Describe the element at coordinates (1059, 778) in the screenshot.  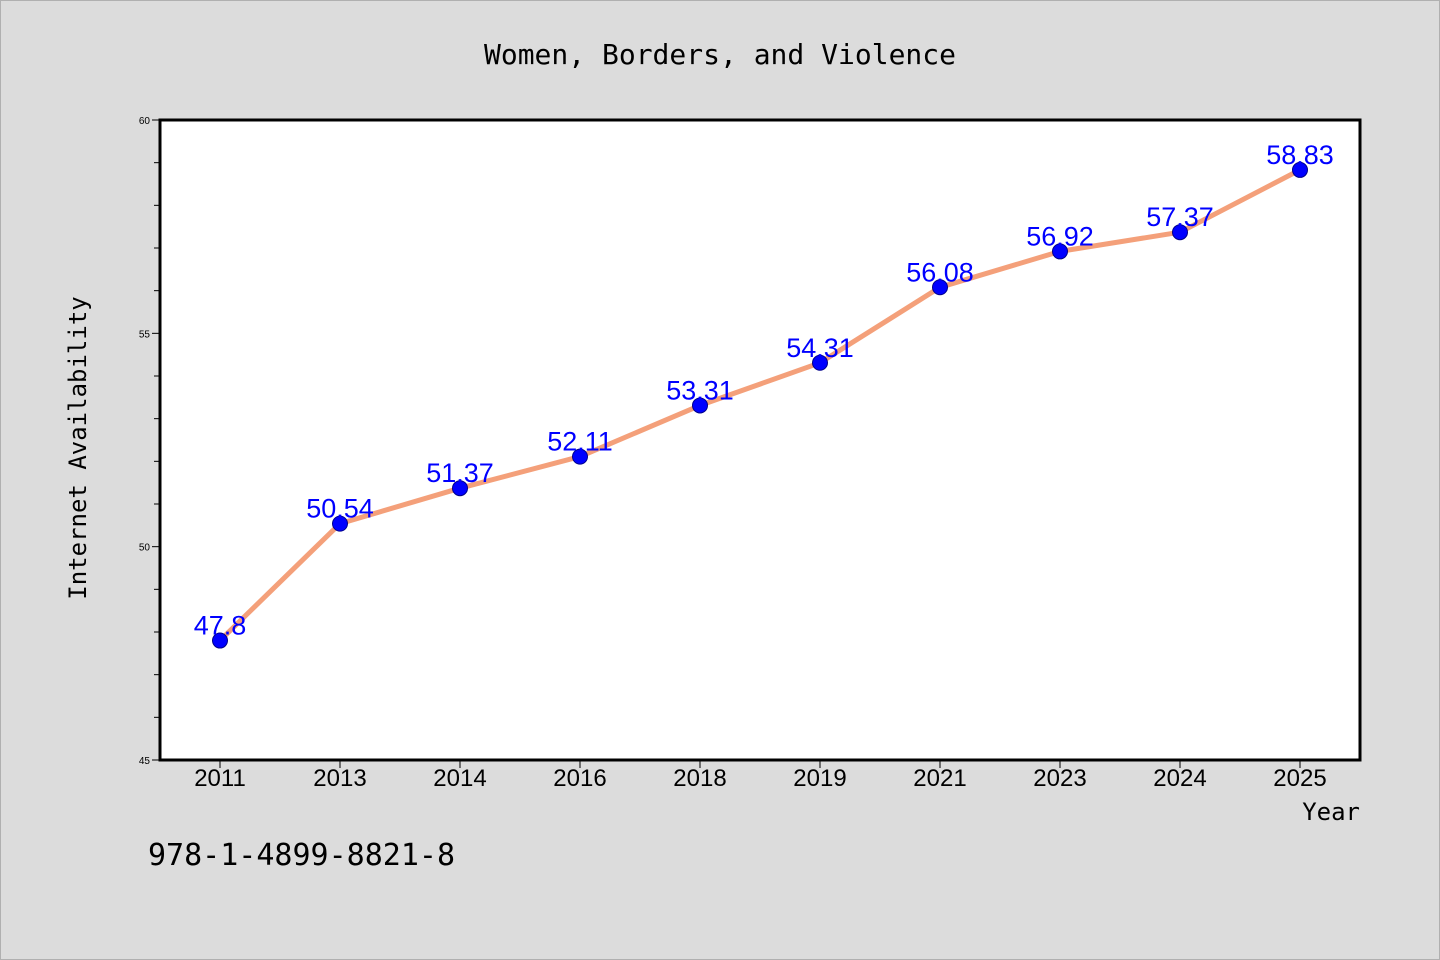
I see `x-tick-label: 2023` at that location.